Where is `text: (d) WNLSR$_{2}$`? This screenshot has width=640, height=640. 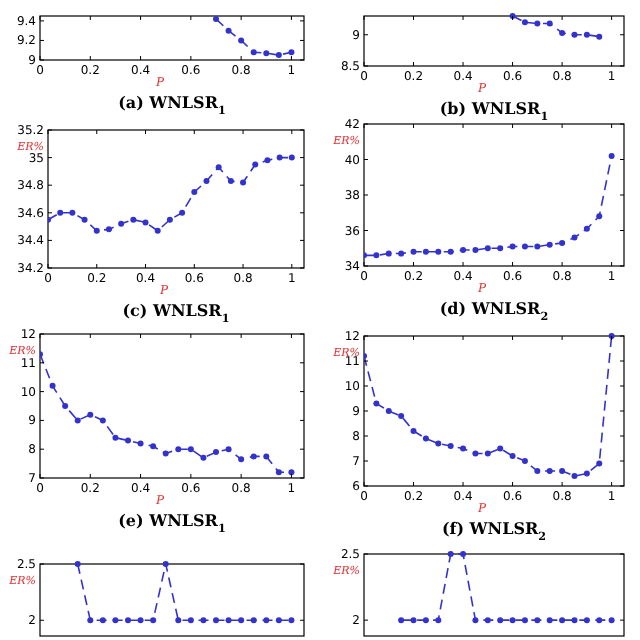 text: (d) WNLSR$_{2}$ is located at coordinates (494, 311).